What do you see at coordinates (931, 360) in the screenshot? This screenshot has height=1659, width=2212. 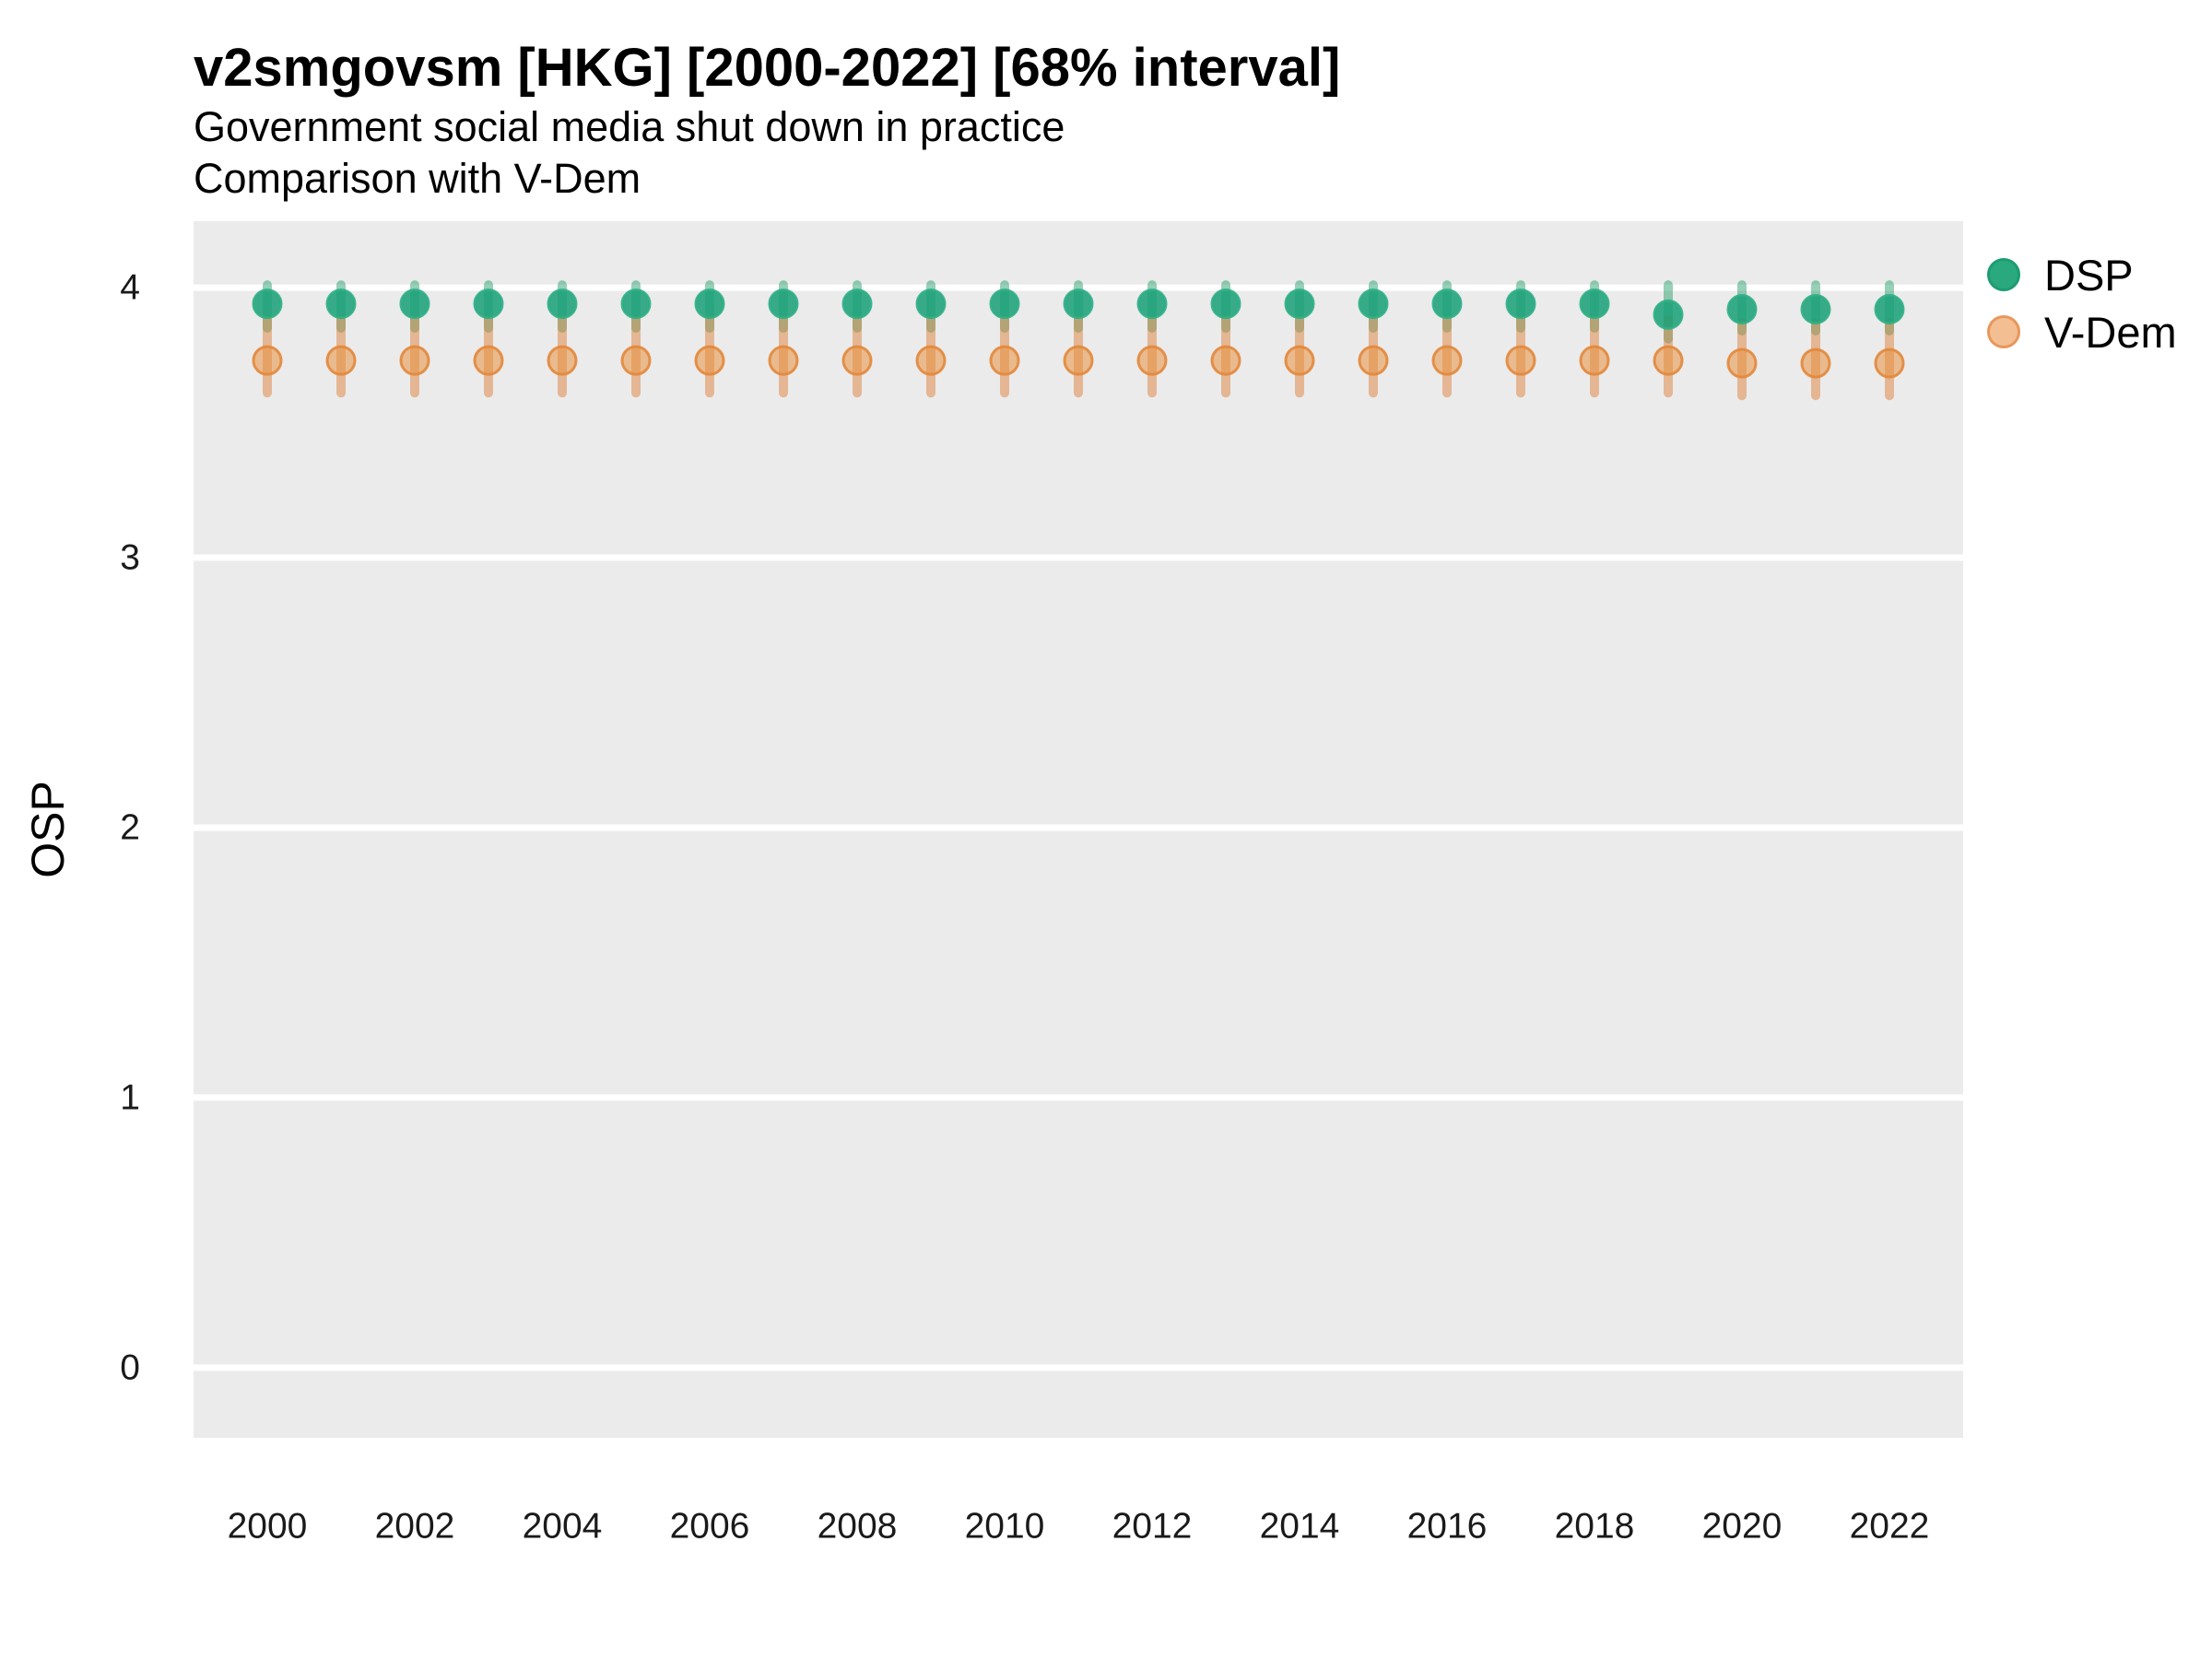 I see `vdem-point-2009` at bounding box center [931, 360].